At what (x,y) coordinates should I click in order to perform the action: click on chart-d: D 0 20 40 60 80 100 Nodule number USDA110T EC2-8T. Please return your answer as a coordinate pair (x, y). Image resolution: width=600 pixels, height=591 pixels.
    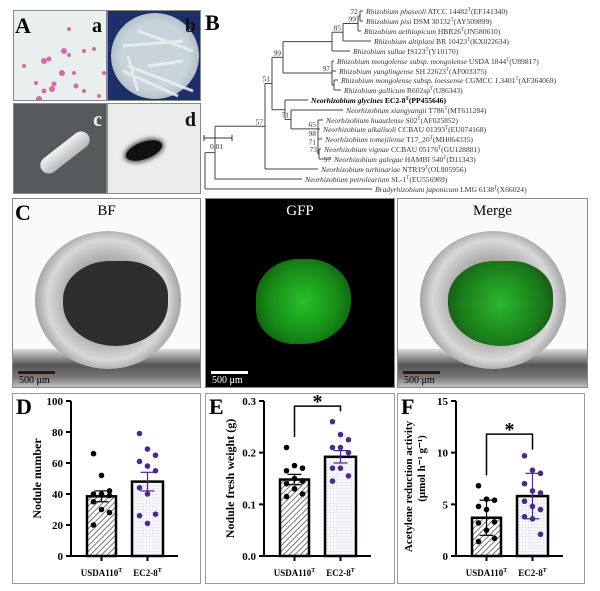
    Looking at the image, I should click on (106, 488).